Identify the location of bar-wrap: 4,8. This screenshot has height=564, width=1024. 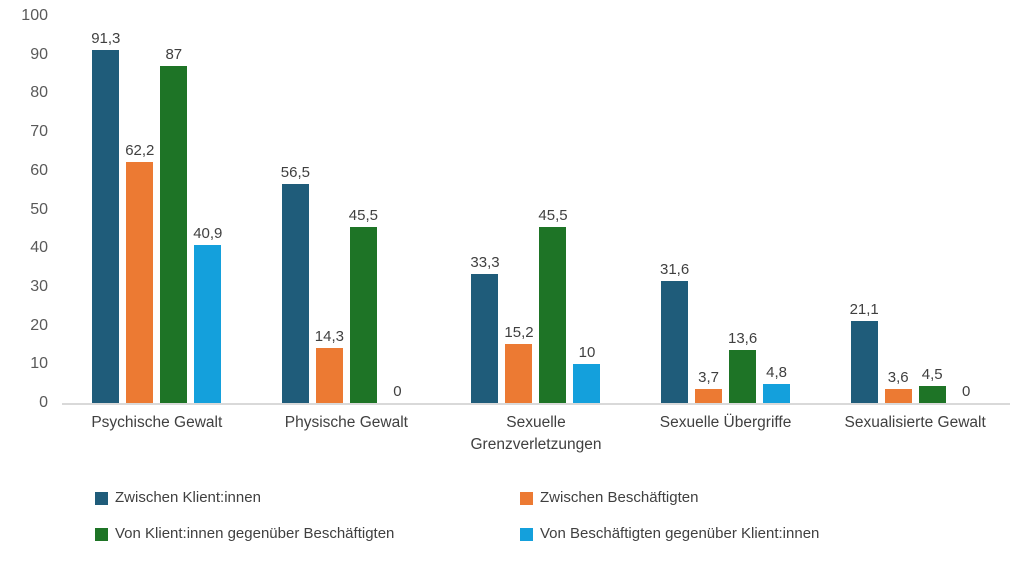
(777, 209).